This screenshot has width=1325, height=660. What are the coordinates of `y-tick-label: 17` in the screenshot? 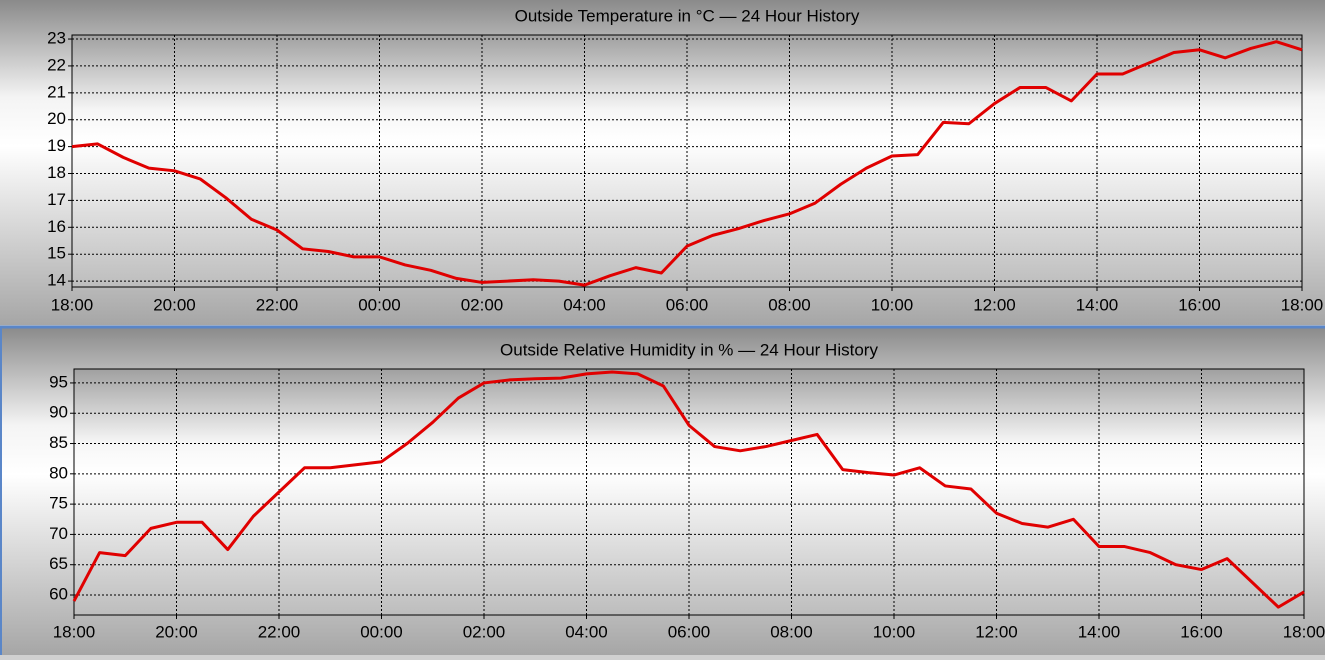 It's located at (56, 199).